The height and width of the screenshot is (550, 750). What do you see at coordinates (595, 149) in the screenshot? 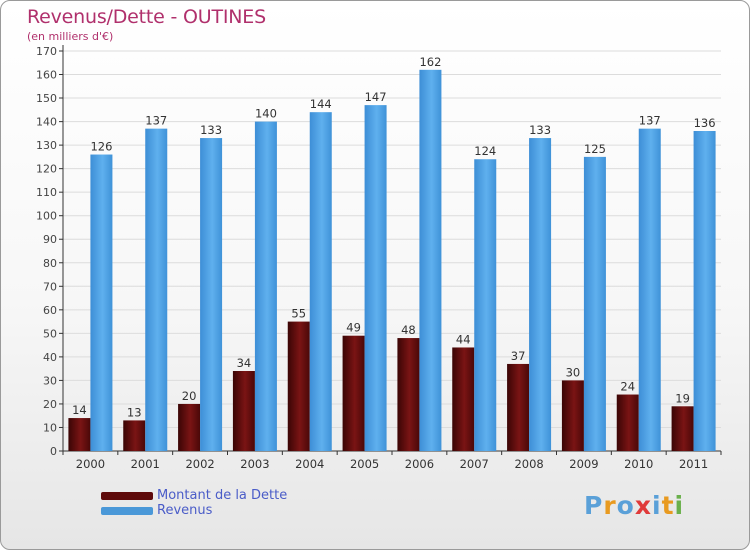
I see `value-label-revenus: 125` at bounding box center [595, 149].